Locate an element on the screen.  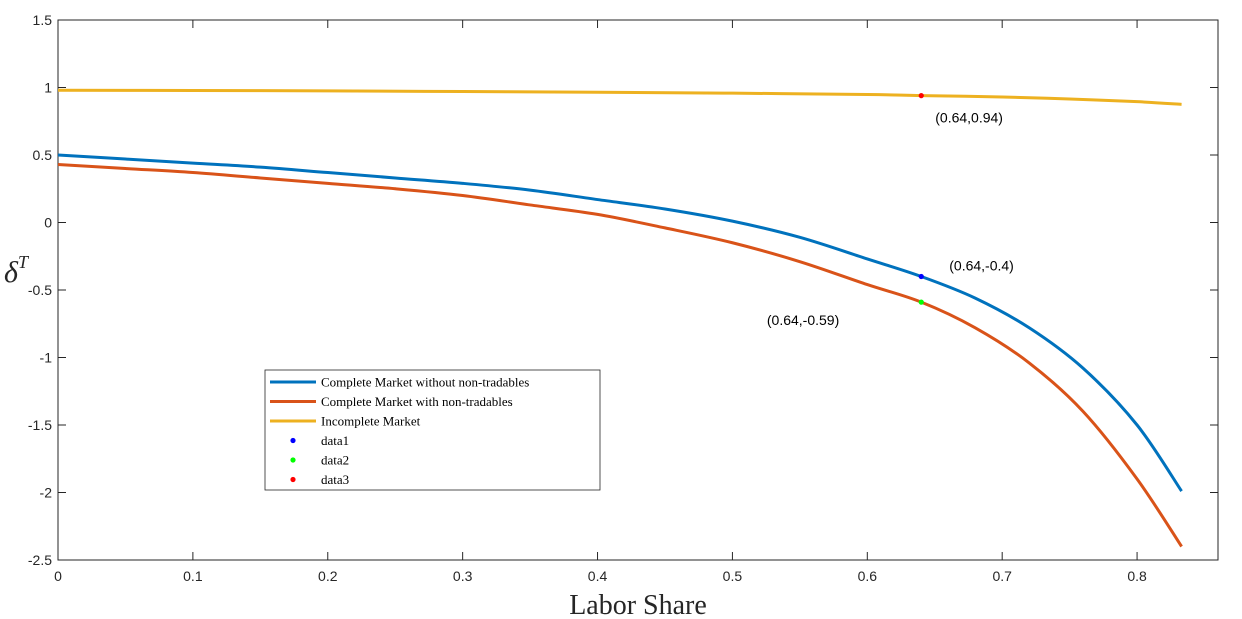
x-tick-label: 0.5 is located at coordinates (733, 576).